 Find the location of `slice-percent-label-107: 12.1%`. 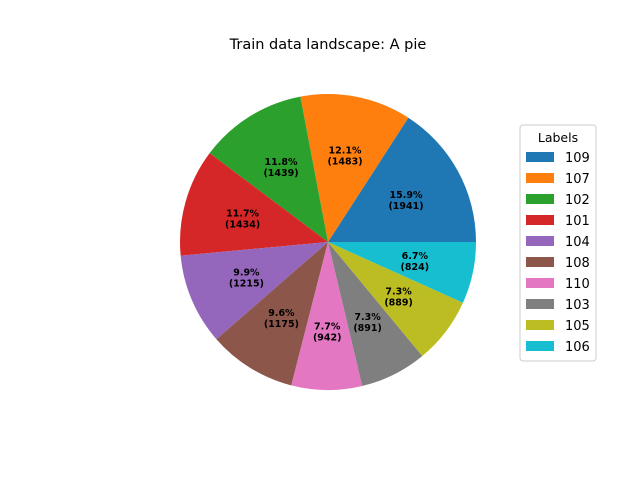

slice-percent-label-107: 12.1% is located at coordinates (345, 150).